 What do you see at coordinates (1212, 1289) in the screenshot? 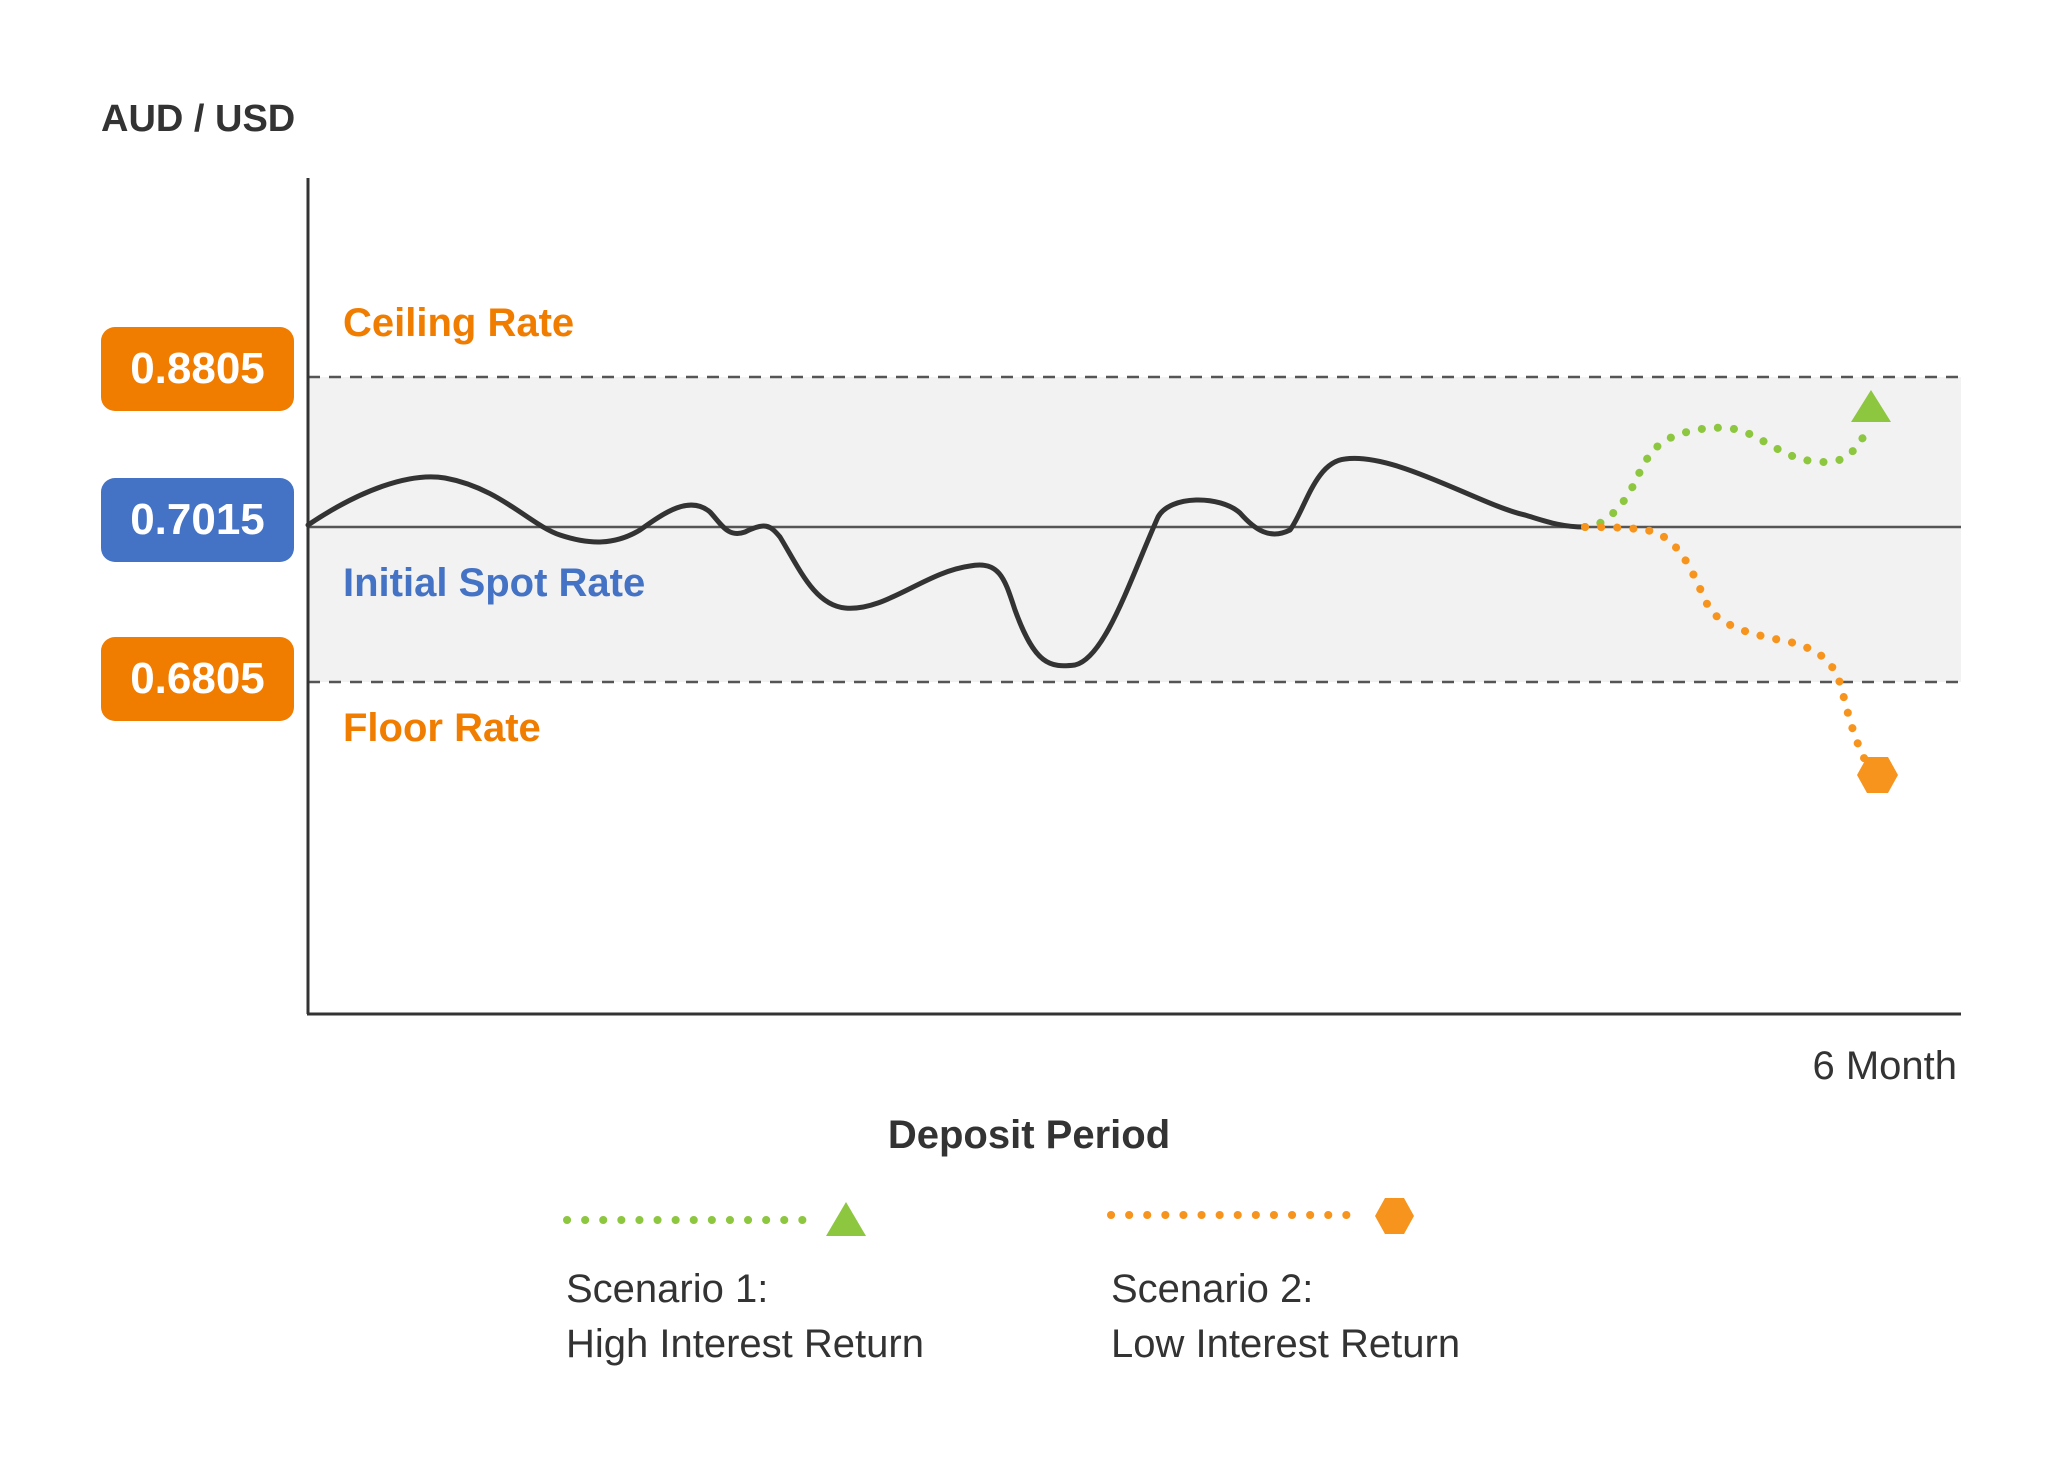
I see `legend-scenario-2-line1: Scenario 2:` at bounding box center [1212, 1289].